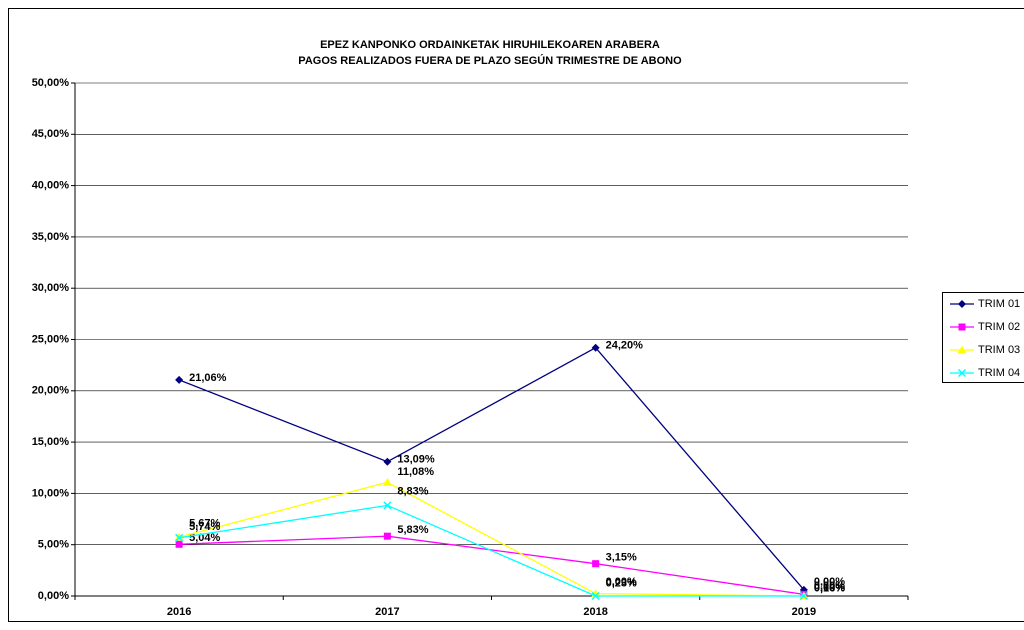 The width and height of the screenshot is (1024, 630). I want to click on y-tick-label: 10,00%, so click(51, 493).